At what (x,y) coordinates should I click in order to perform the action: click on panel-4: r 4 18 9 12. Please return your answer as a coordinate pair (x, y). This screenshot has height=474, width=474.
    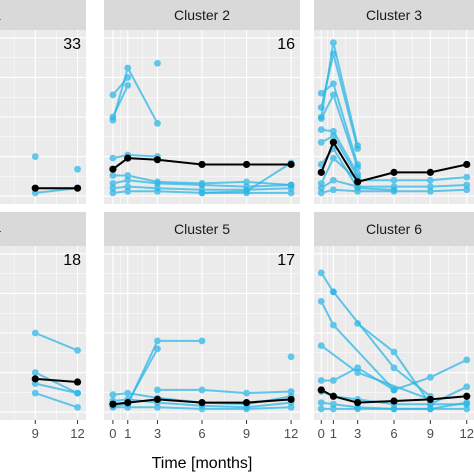
    Looking at the image, I should click on (43, 326).